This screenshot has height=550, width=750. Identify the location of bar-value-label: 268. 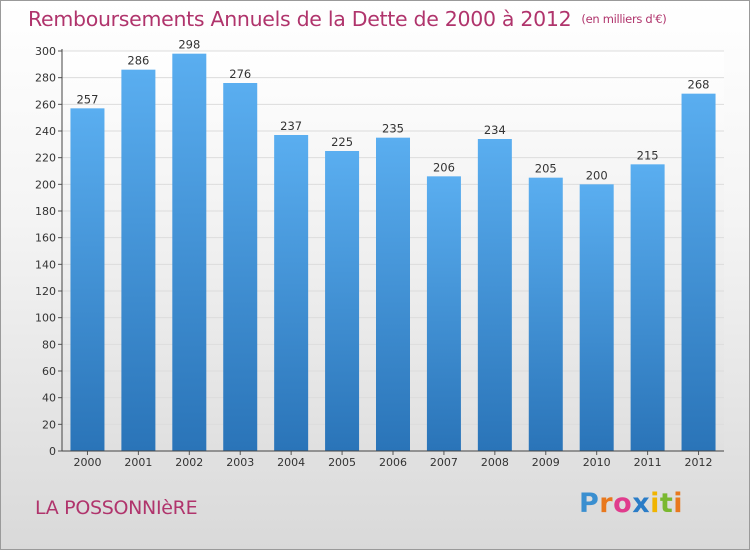
(699, 85).